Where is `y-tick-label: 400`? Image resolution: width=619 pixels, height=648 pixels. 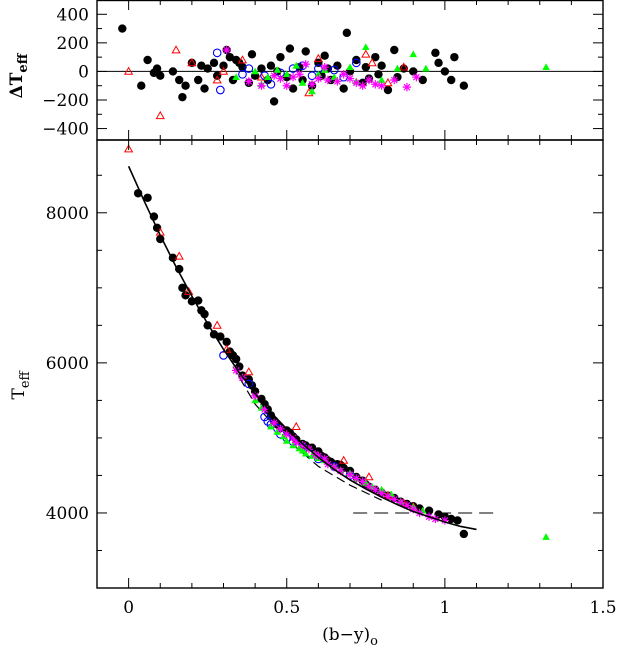 y-tick-label: 400 is located at coordinates (73, 15).